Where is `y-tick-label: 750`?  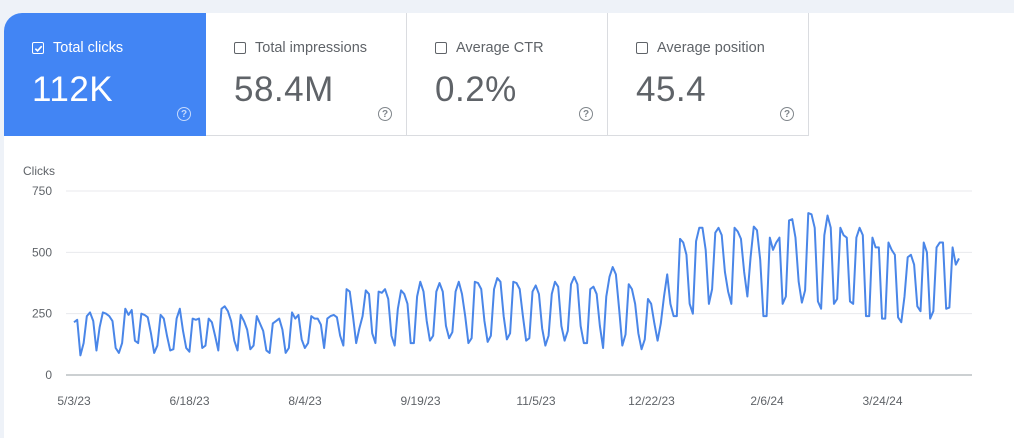
y-tick-label: 750 is located at coordinates (42, 191).